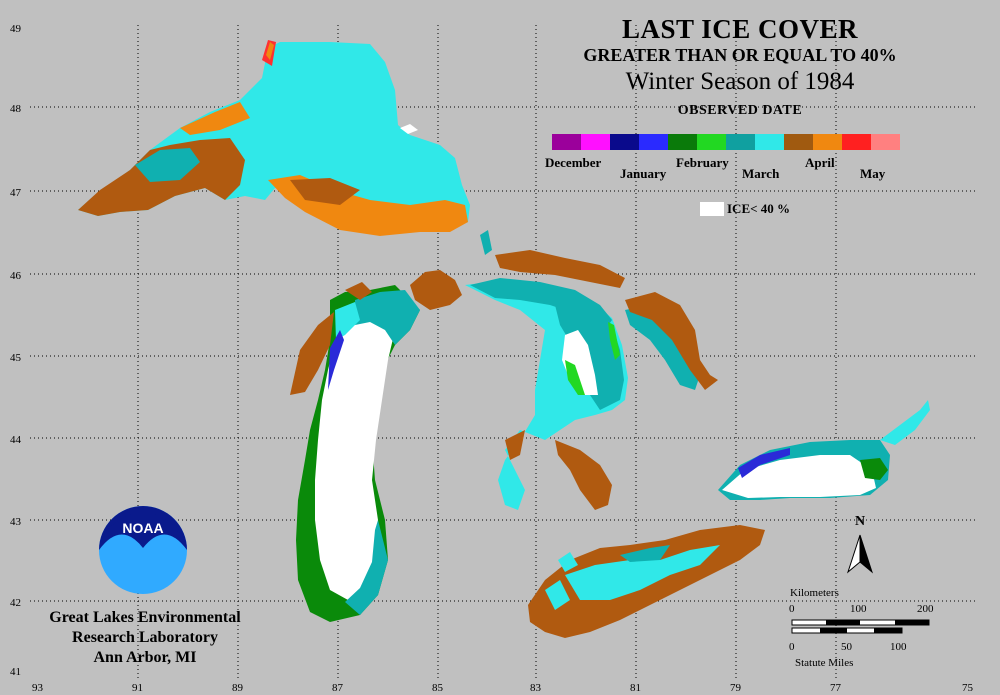 This screenshot has height=695, width=1000. Describe the element at coordinates (814, 593) in the screenshot. I see `scale-km-title: Kilometers` at that location.